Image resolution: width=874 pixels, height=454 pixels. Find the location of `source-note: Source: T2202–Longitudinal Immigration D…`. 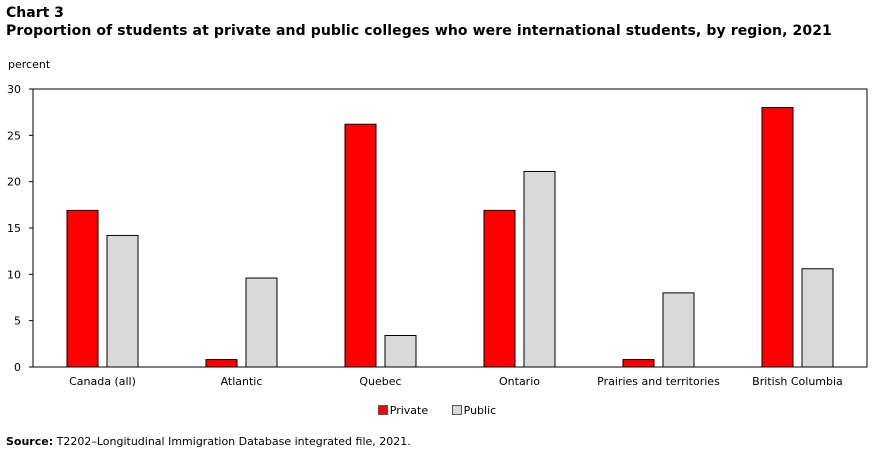

source-note: Source: T2202–Longitudinal Immigration D… is located at coordinates (208, 441).